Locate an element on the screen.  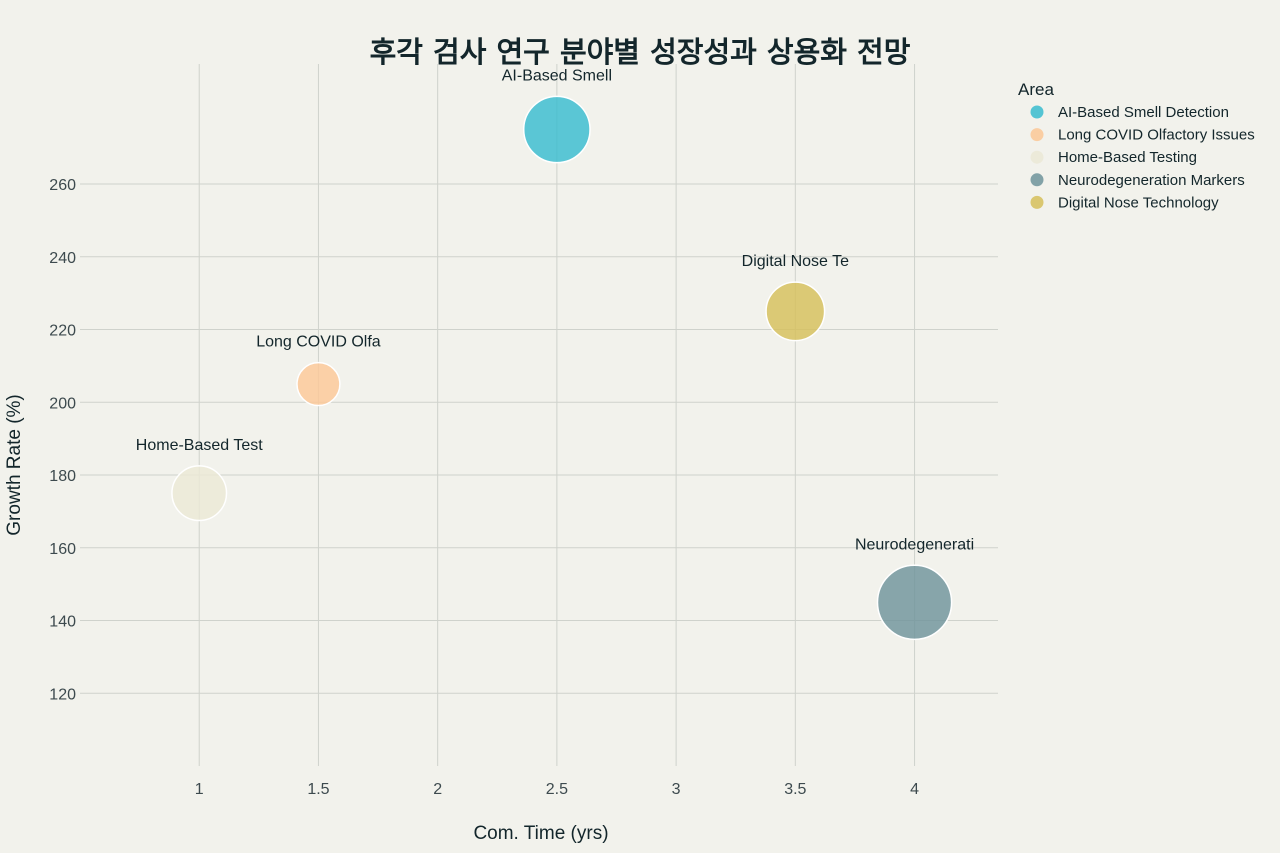
y-tick-label: 240 is located at coordinates (62, 258).